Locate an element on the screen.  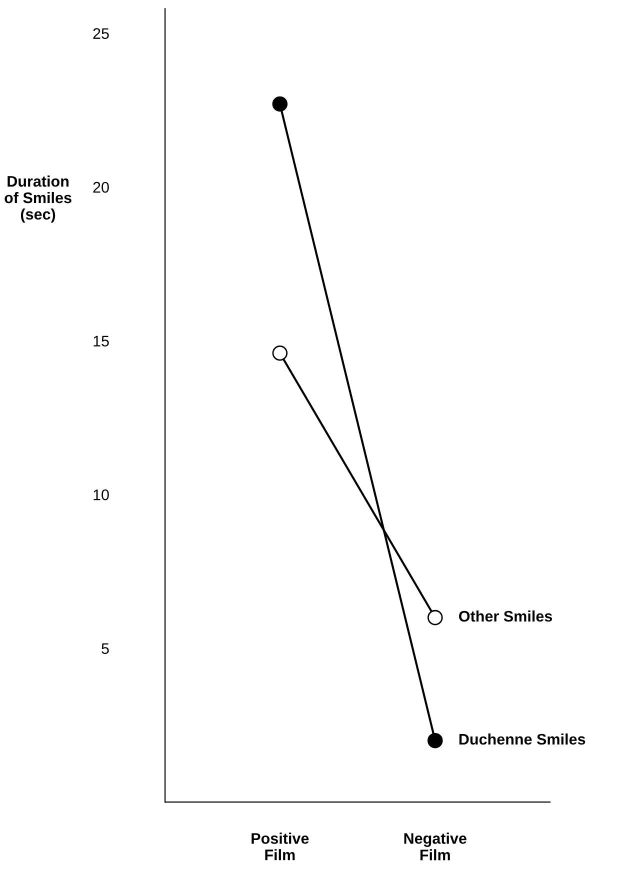
y-tick-label: 10 is located at coordinates (101, 494).